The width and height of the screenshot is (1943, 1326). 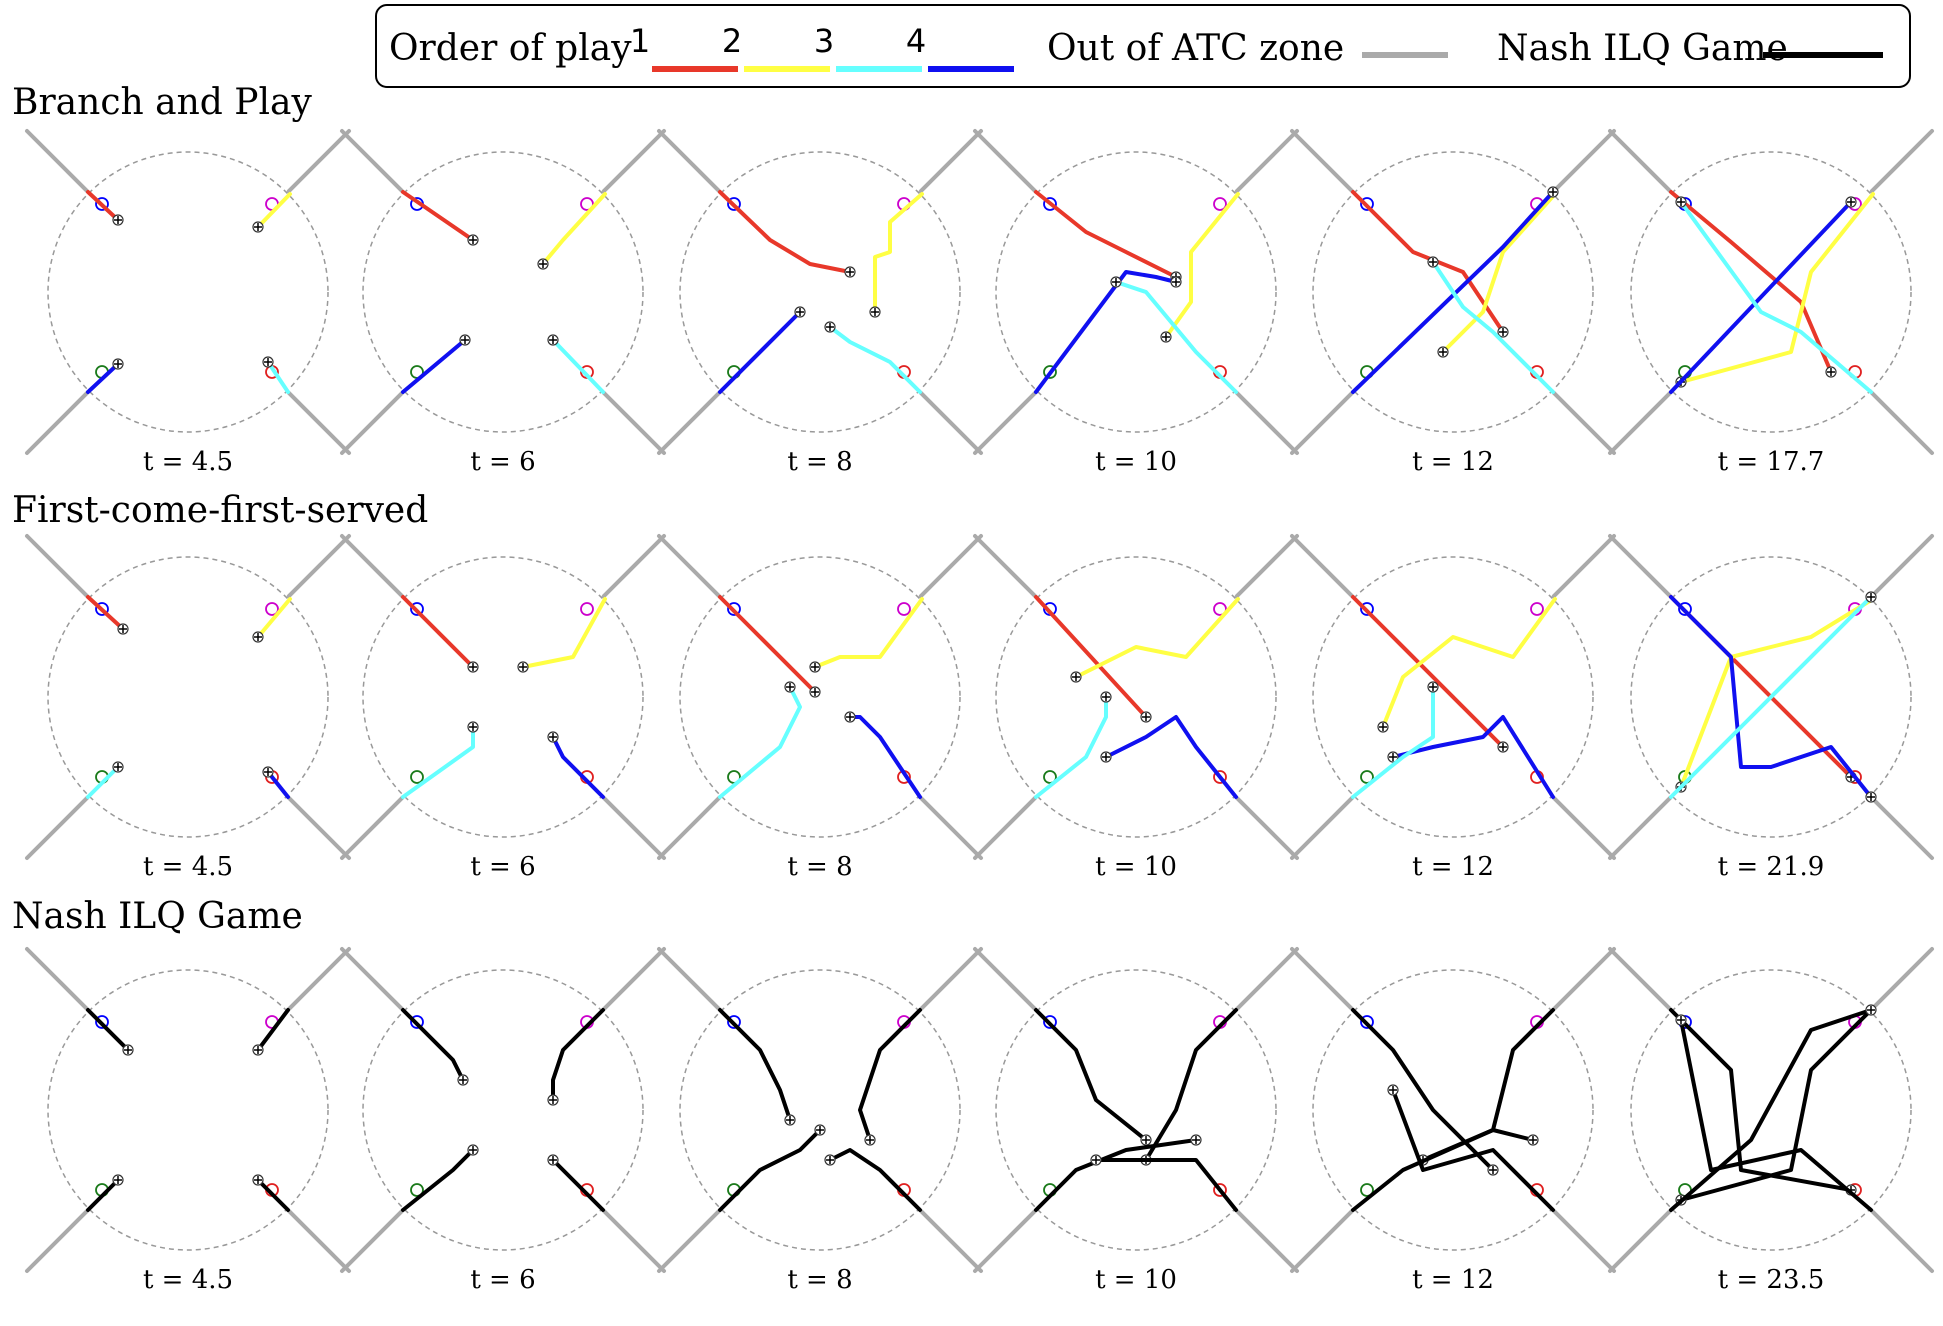 I want to click on legend-order-label: Order of play, so click(x=510, y=48).